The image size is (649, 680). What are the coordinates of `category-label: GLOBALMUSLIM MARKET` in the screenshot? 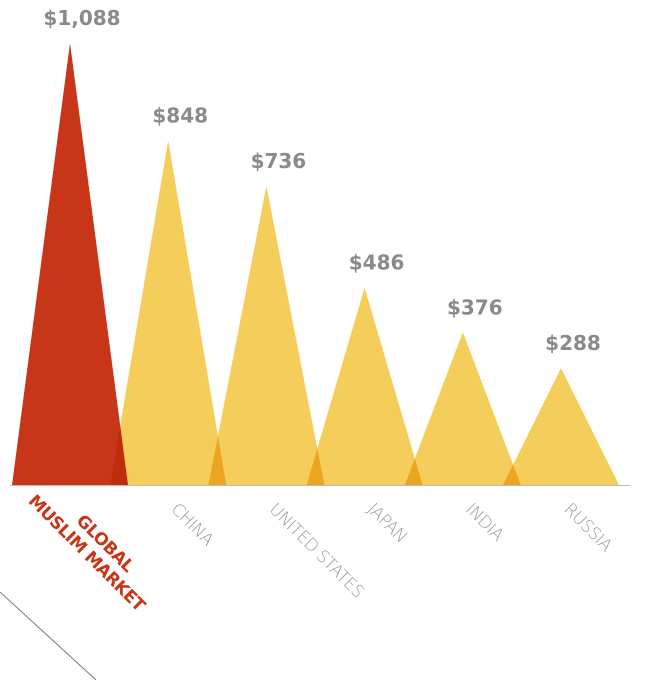 It's located at (93, 546).